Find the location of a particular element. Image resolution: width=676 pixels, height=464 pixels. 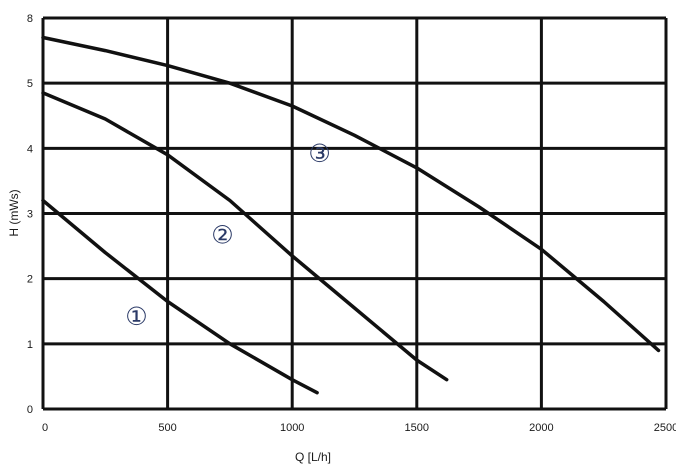

y-tick-label-5: 5 is located at coordinates (30, 84).